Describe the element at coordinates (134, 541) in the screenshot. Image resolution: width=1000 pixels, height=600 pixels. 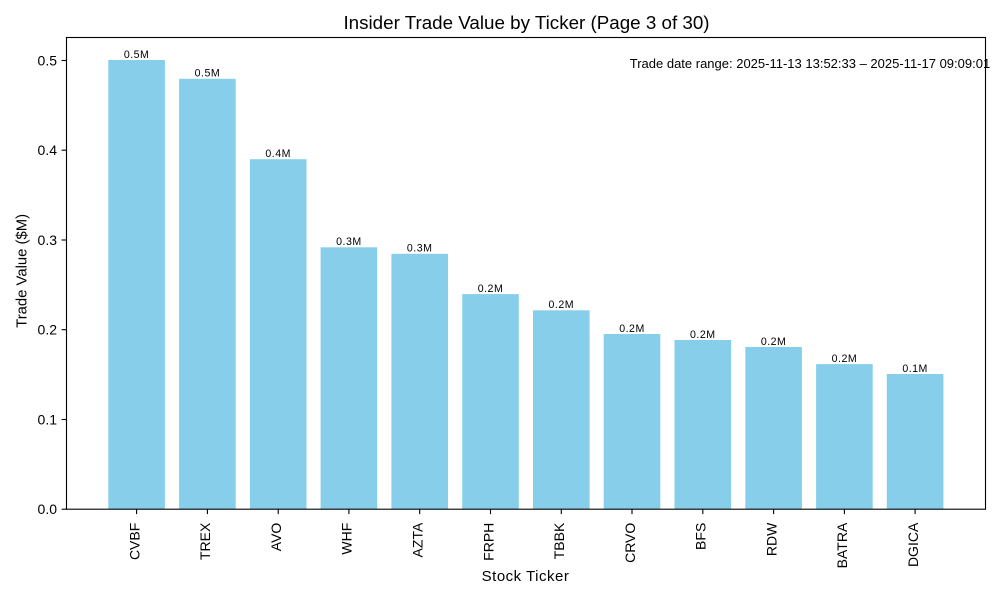
I see `svg-text: CVBF` at that location.